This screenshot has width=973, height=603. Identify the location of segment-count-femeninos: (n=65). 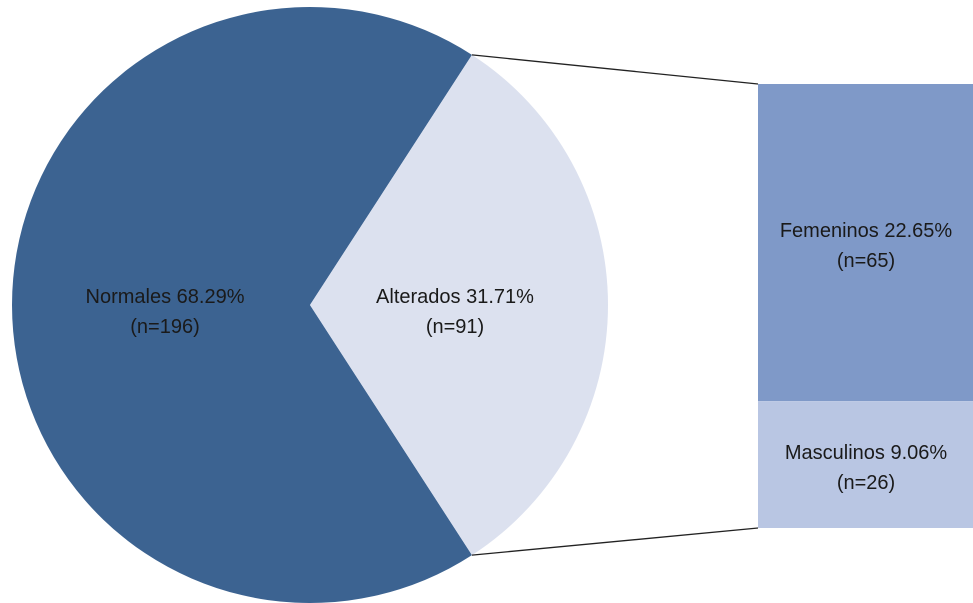
(866, 261).